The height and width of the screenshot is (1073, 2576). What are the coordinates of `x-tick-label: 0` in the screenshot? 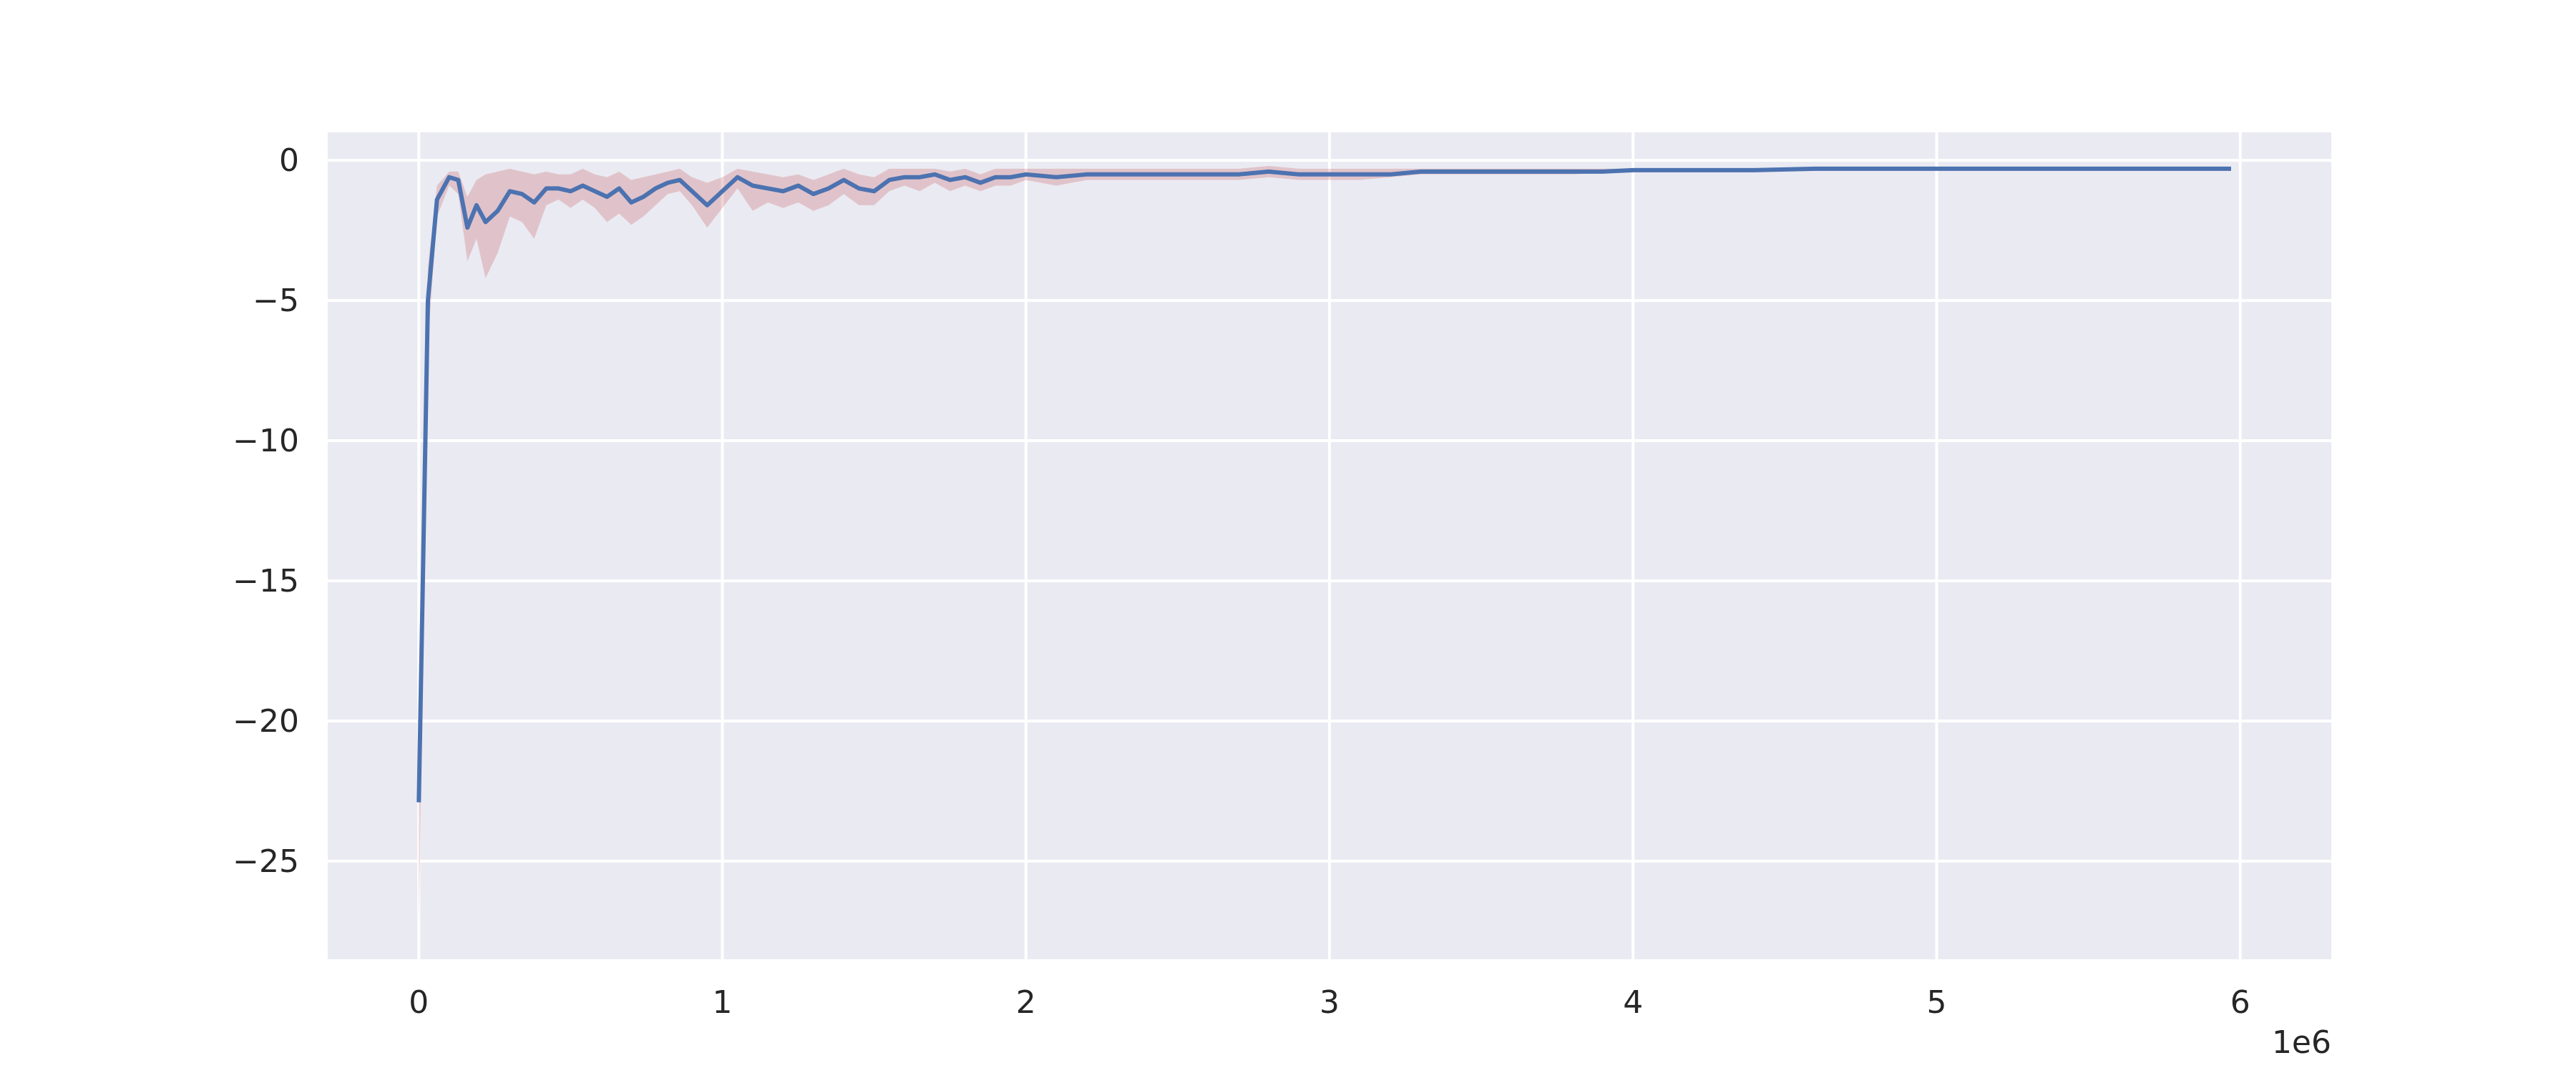 It's located at (419, 1003).